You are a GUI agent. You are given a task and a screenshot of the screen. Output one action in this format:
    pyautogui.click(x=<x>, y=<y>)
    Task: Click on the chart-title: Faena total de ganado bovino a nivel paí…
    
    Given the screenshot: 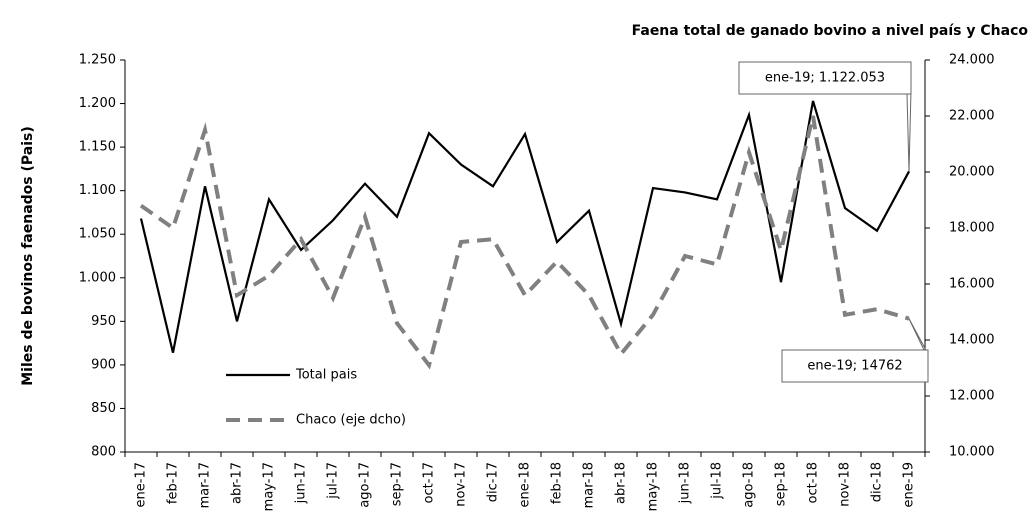 What is the action you would take?
    pyautogui.click(x=830, y=31)
    